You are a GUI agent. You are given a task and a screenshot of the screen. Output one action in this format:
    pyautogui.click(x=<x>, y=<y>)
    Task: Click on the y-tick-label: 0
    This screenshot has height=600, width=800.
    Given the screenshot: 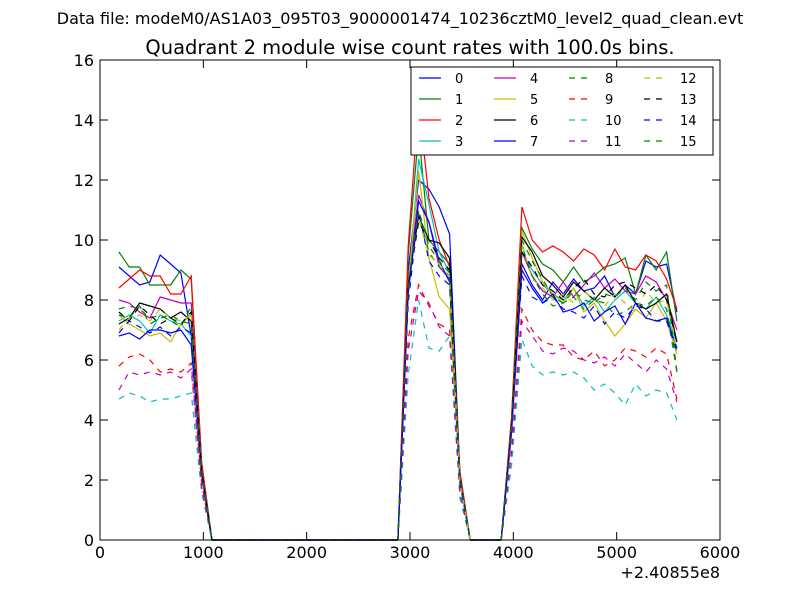 What is the action you would take?
    pyautogui.click(x=89, y=540)
    